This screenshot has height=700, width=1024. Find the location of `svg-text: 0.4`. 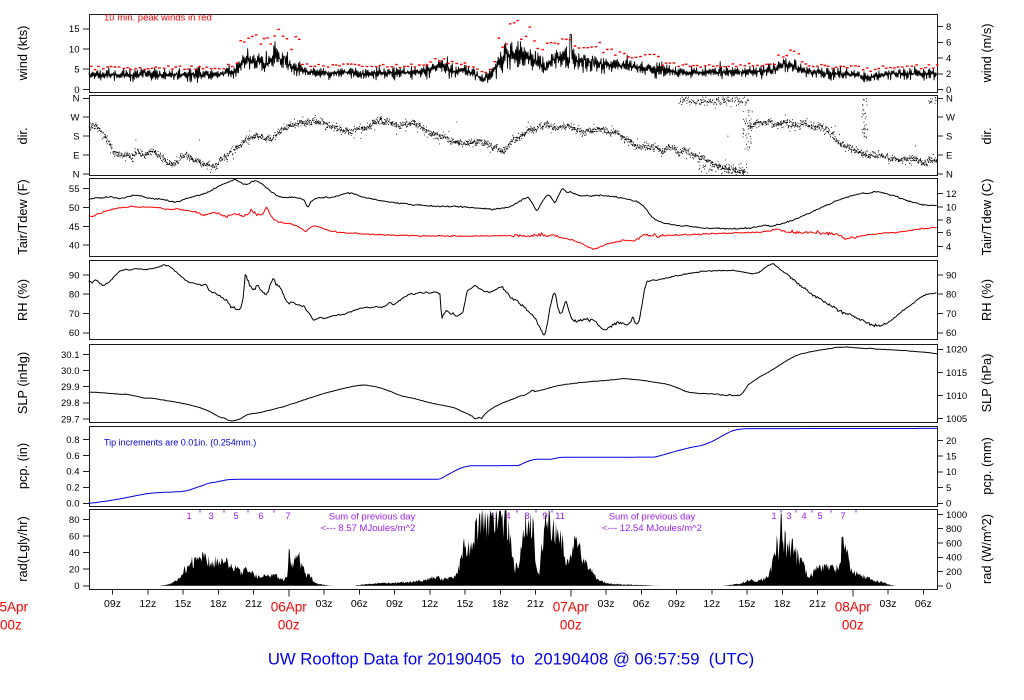

svg-text: 0.4 is located at coordinates (72, 472).